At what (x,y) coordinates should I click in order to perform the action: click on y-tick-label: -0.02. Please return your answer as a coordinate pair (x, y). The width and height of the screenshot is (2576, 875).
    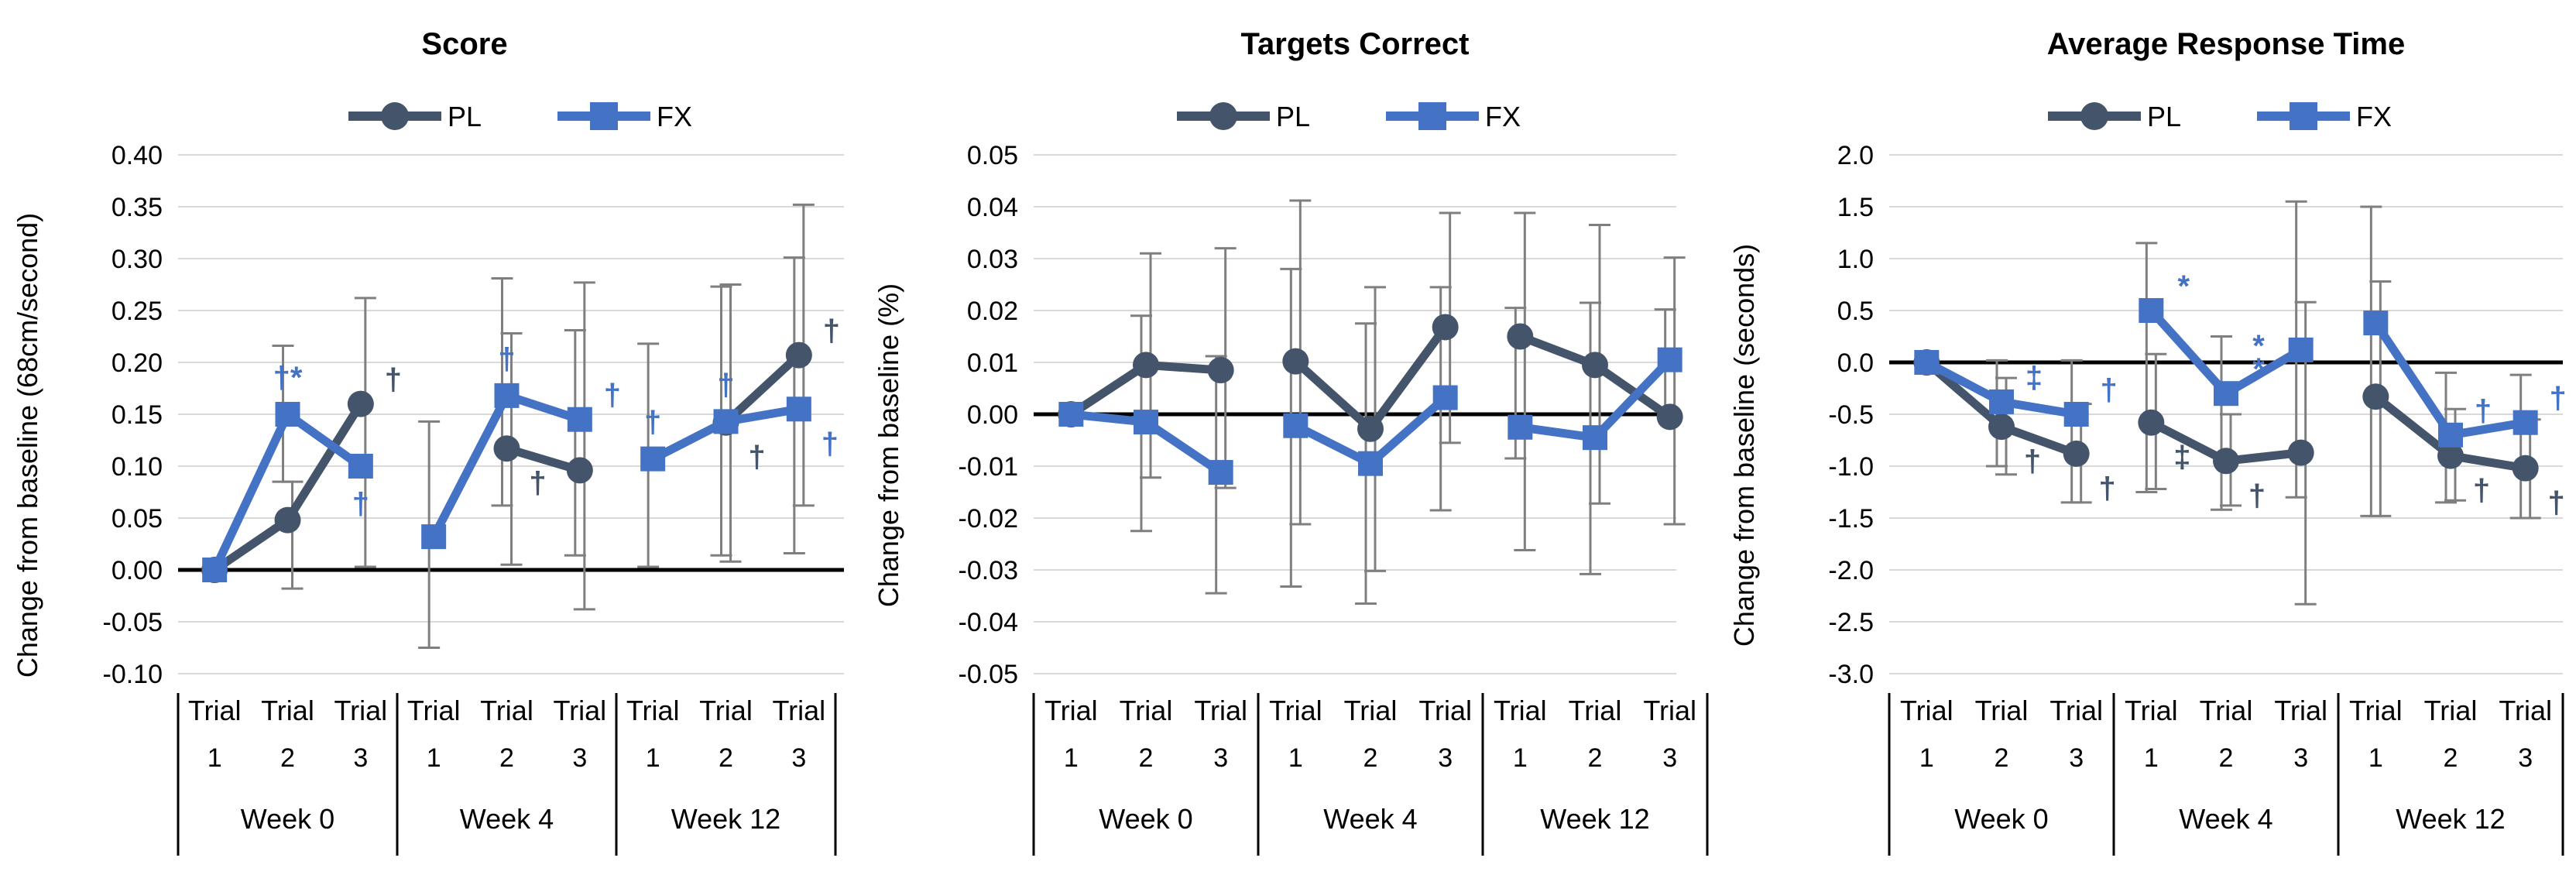
    Looking at the image, I should click on (989, 519).